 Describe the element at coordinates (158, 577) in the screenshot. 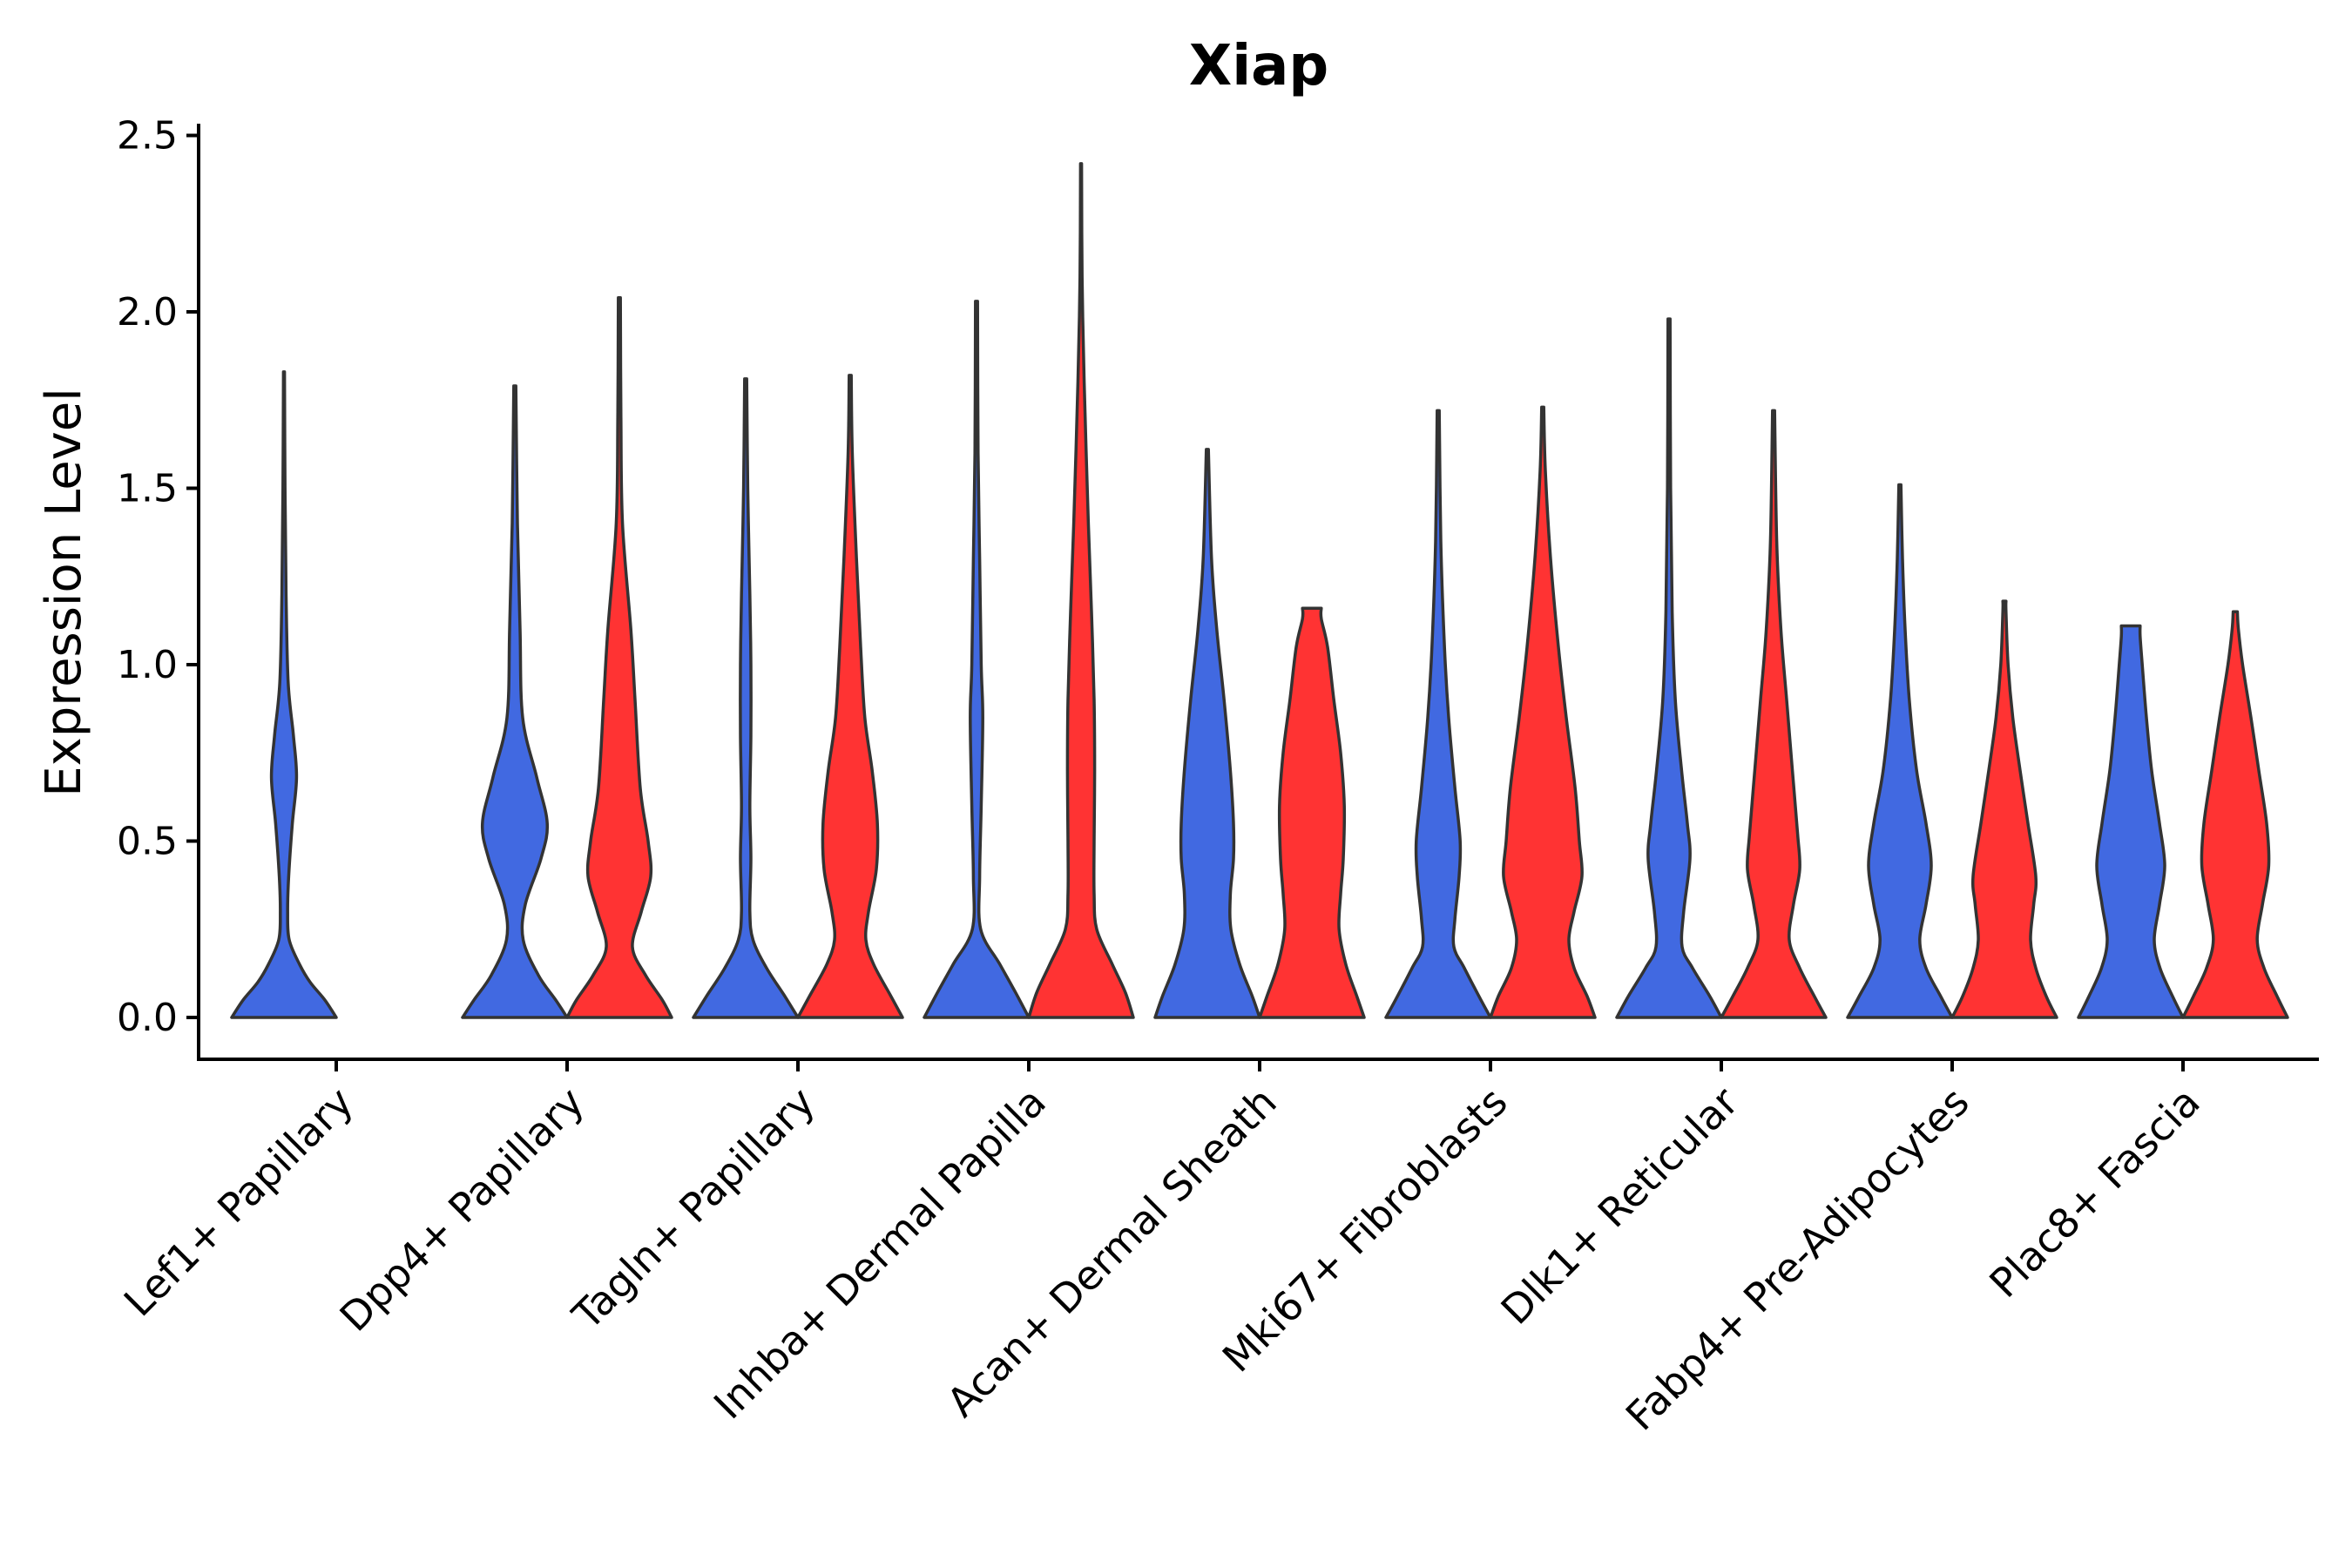

I see `y-axis-ticks: 0.0 0.5 1.0 1.5 2.0 2.5` at that location.